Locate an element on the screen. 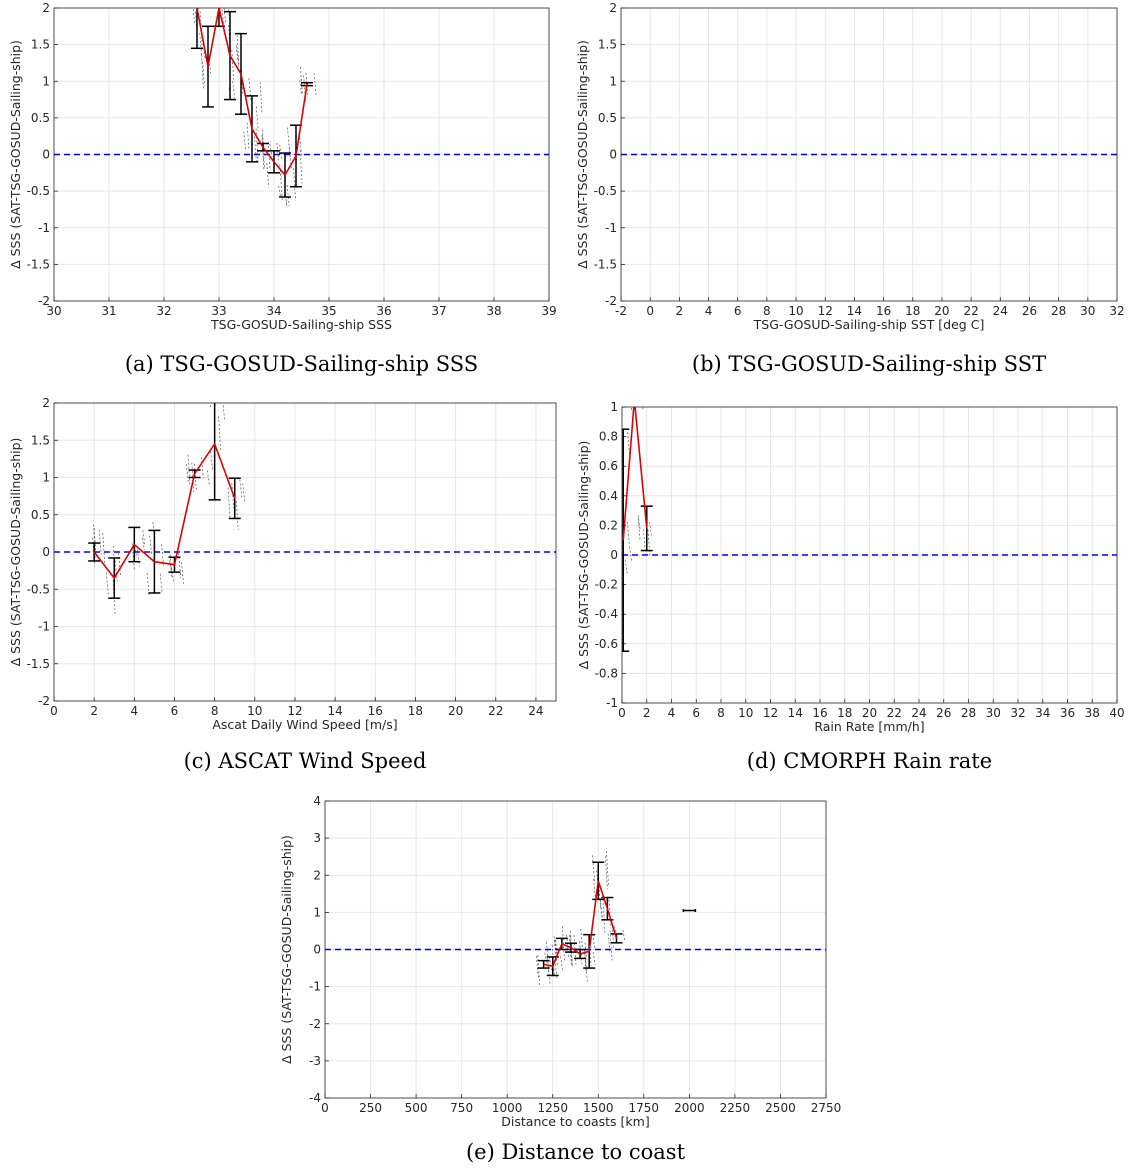 The height and width of the screenshot is (1173, 1133). y-tick-label: 0.6 is located at coordinates (608, 466).